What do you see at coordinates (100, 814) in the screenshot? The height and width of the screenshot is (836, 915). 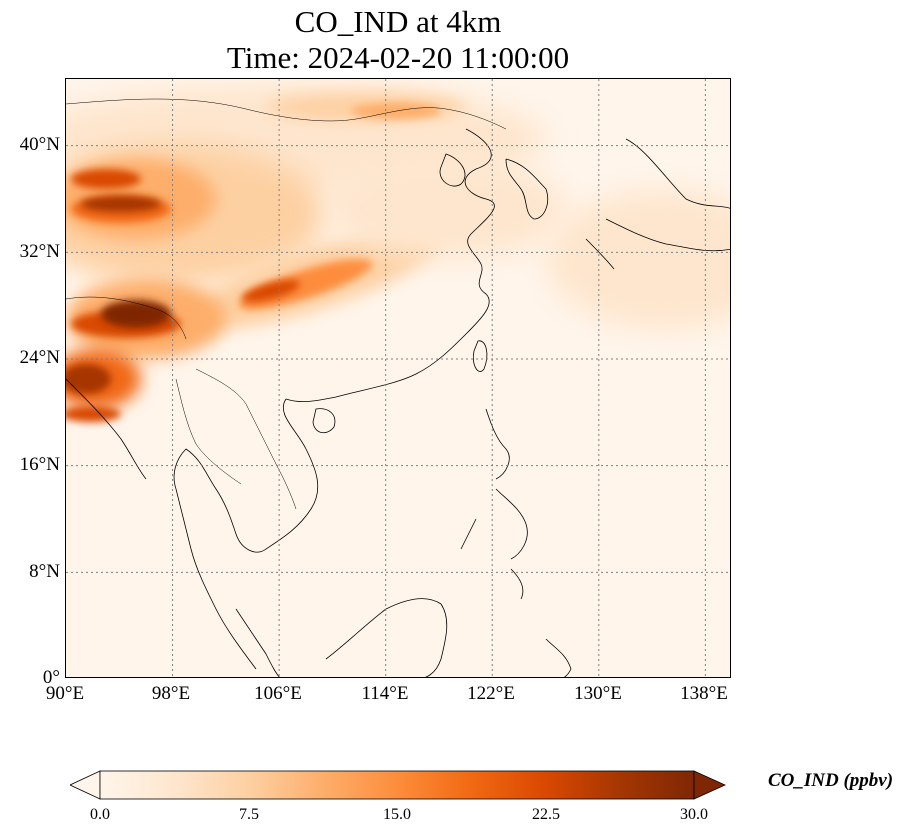 I see `colorbar-tick-label: 0.0` at bounding box center [100, 814].